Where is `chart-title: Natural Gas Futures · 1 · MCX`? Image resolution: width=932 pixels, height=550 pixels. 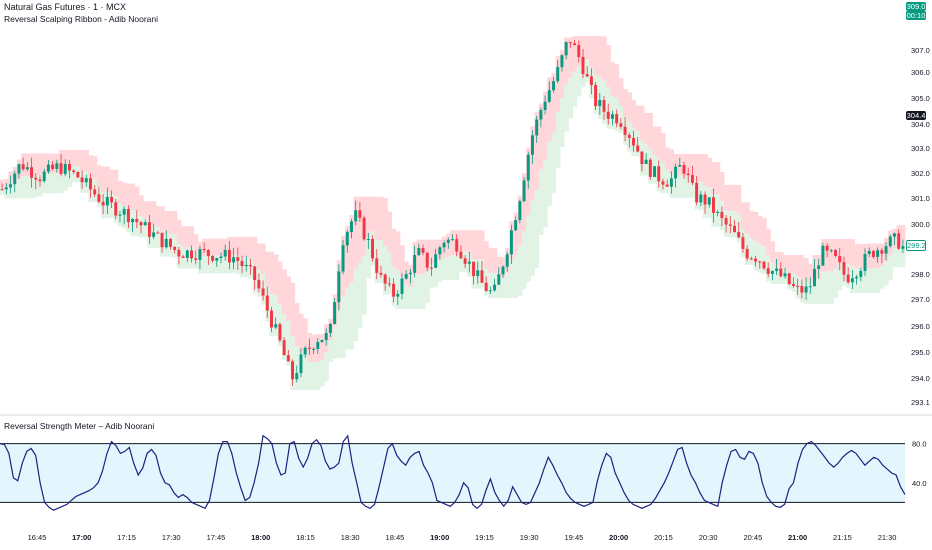 chart-title: Natural Gas Futures · 1 · MCX is located at coordinates (65, 7).